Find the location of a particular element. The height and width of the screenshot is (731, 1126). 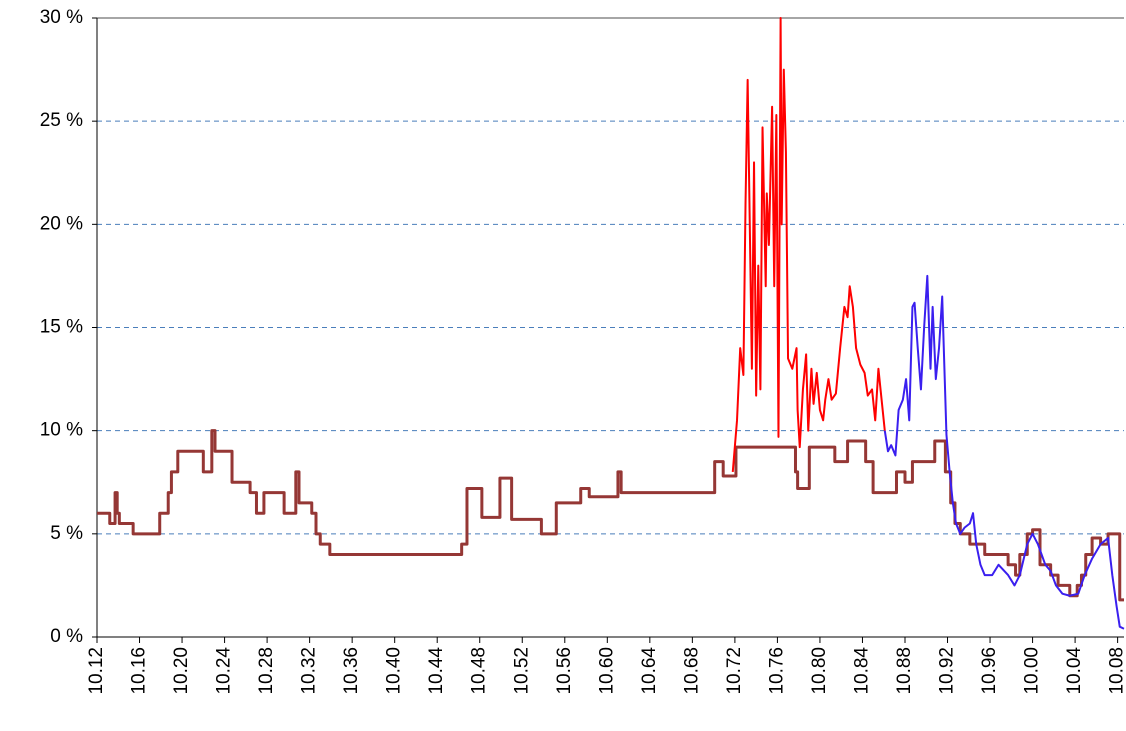

x-tick-label: 10.56 is located at coordinates (564, 671).